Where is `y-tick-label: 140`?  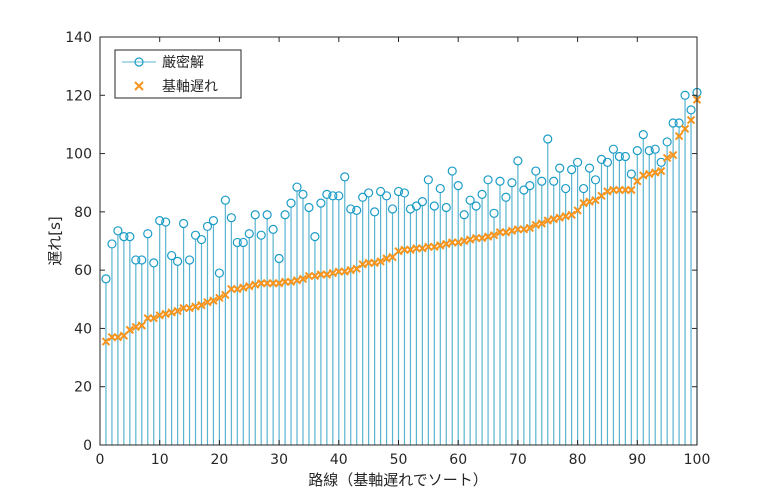 y-tick-label: 140 is located at coordinates (78, 38).